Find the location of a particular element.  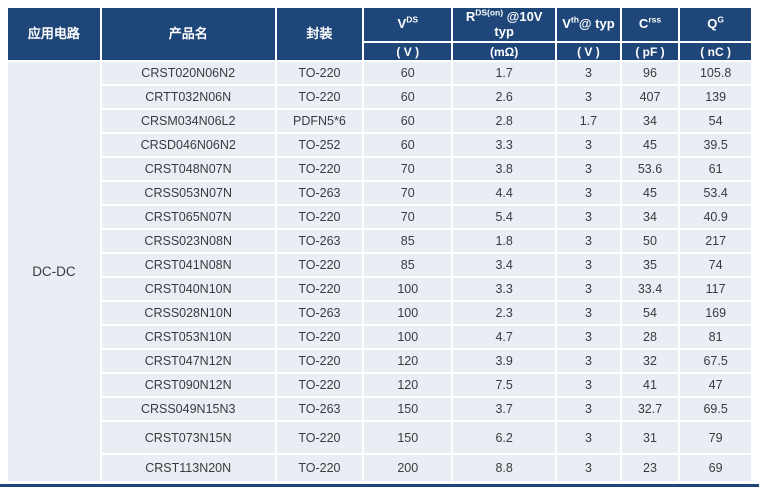

cell-rds-on: 8.8 is located at coordinates (504, 468).